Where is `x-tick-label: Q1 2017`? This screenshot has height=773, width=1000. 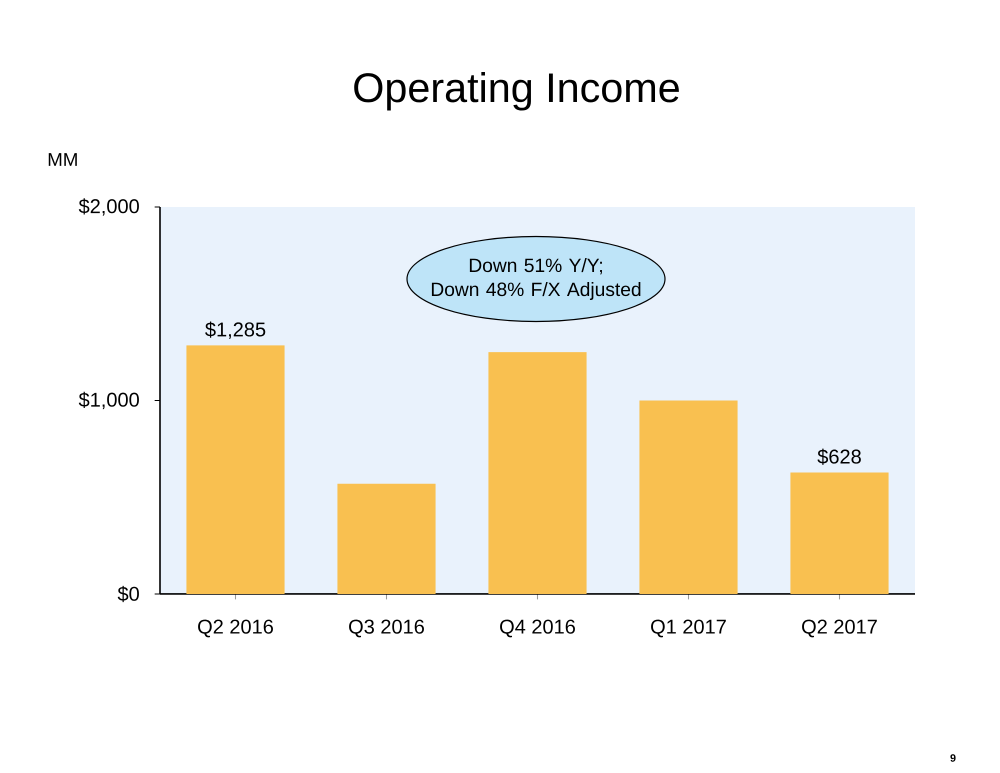 x-tick-label: Q1 2017 is located at coordinates (688, 629).